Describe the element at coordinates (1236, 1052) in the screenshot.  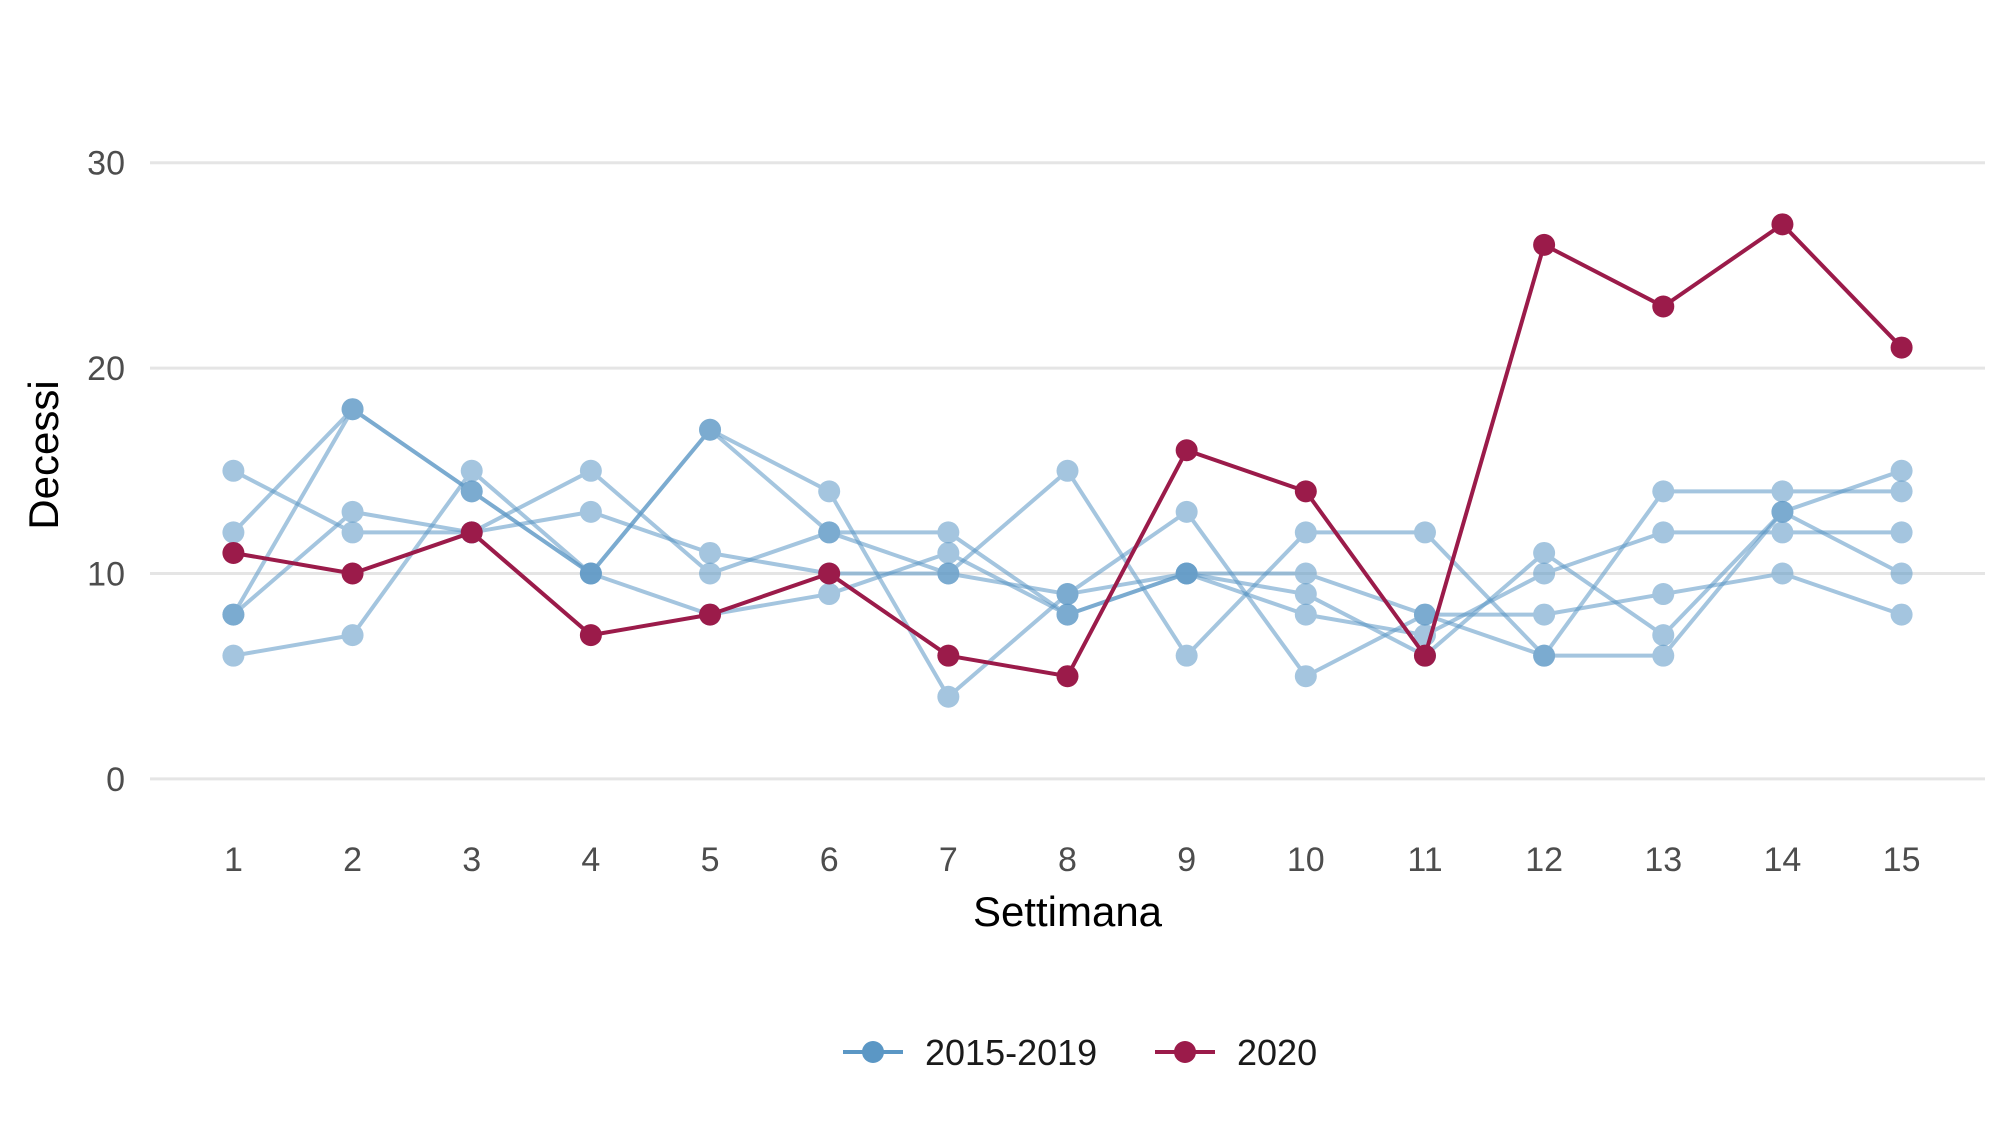
I see `legend-item-2020: 2020` at that location.